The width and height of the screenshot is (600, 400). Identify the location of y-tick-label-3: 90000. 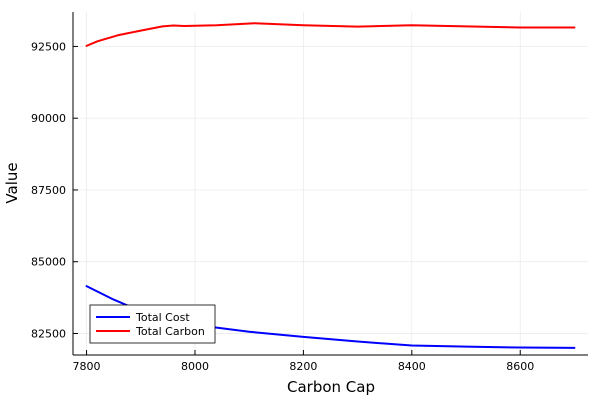
(48, 118).